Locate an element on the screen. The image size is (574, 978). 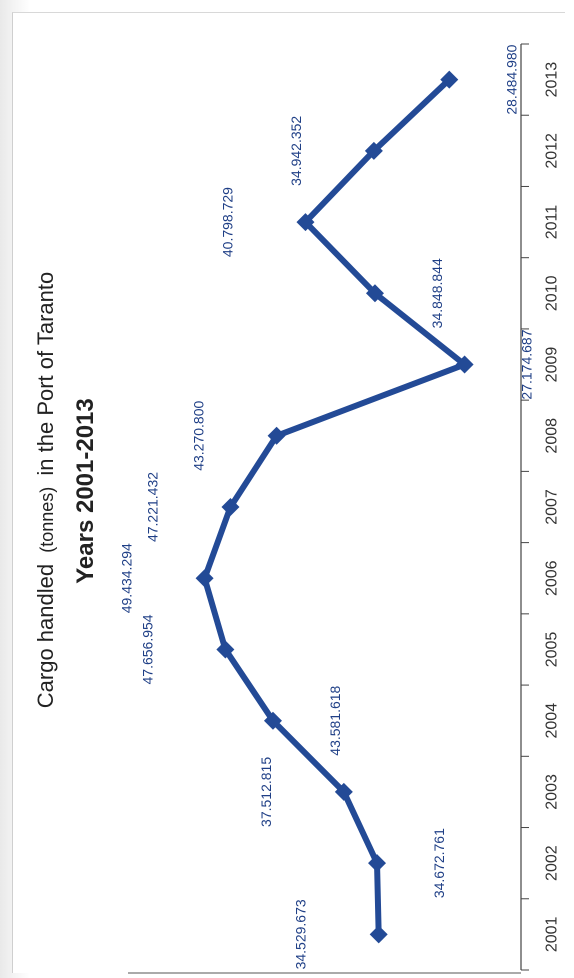
data-label: 34.672.761 is located at coordinates (439, 863).